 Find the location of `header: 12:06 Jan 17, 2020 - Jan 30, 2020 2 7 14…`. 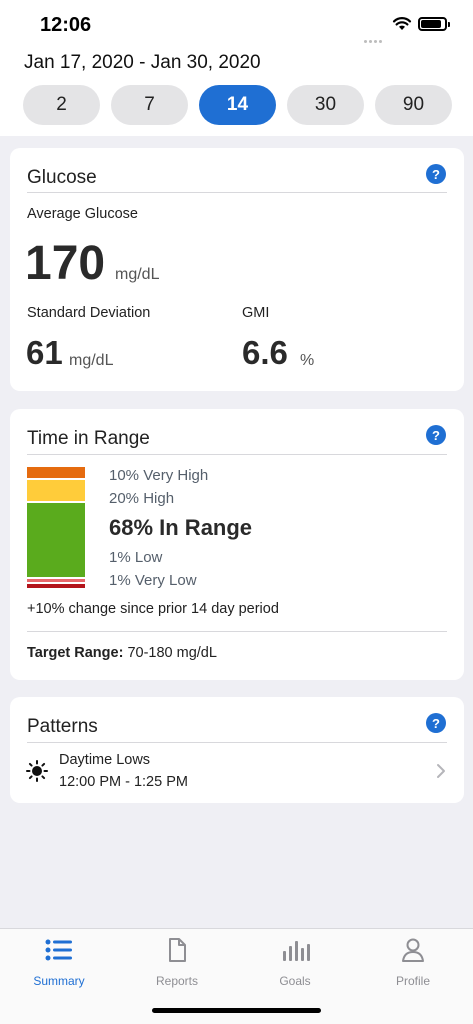

header: 12:06 Jan 17, 2020 - Jan 30, 2020 2 7 14… is located at coordinates (236, 68).